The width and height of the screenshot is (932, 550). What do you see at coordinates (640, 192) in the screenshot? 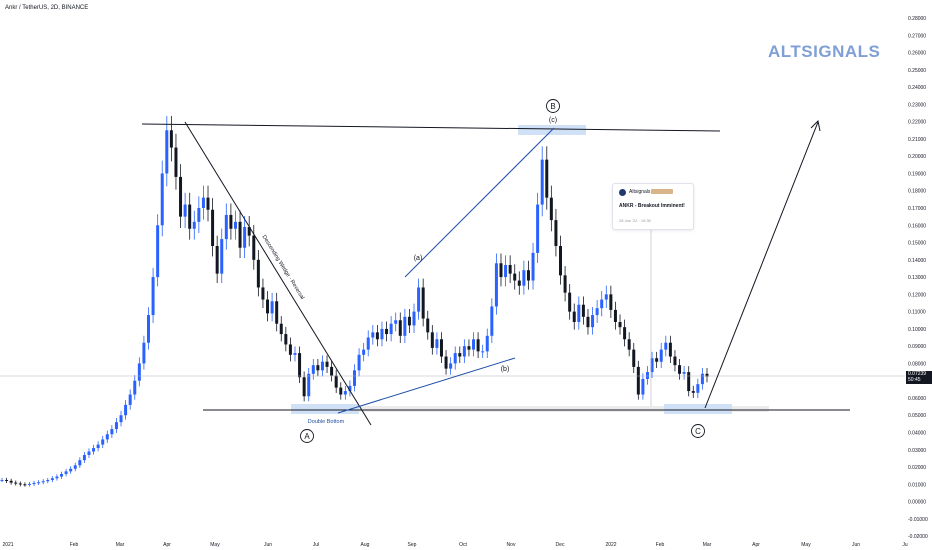
I see `idea-author: Altsignals` at bounding box center [640, 192].